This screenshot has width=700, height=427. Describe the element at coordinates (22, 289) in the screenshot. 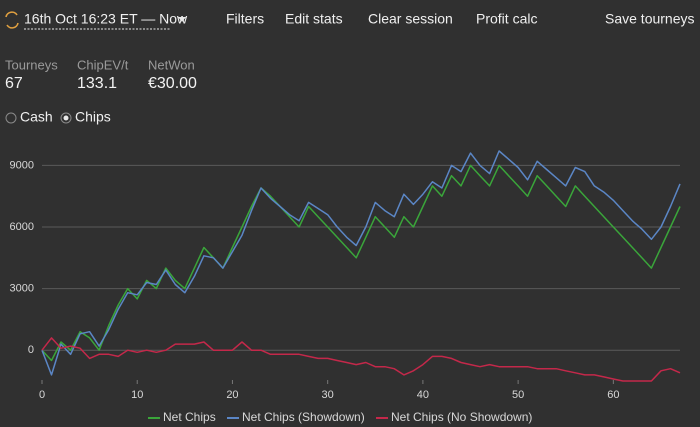

I see `y-tick-label: 3000` at that location.